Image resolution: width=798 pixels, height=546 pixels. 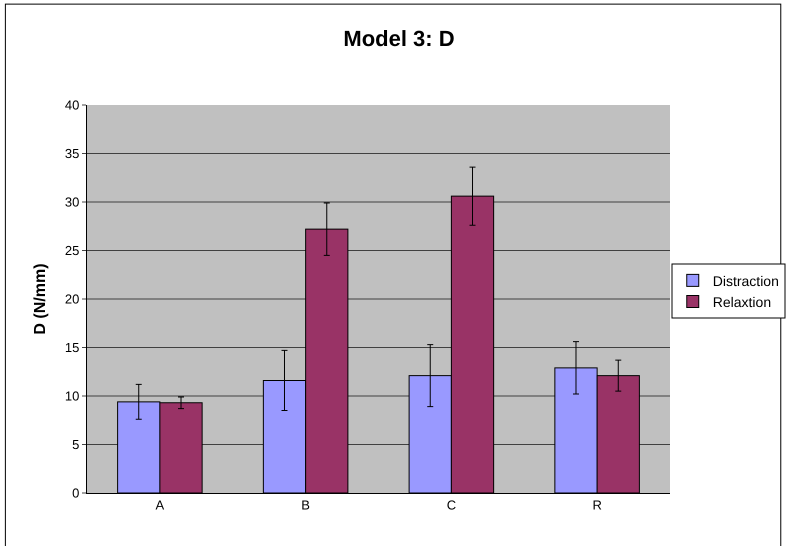 I want to click on y-tick-label: 30, so click(x=72, y=202).